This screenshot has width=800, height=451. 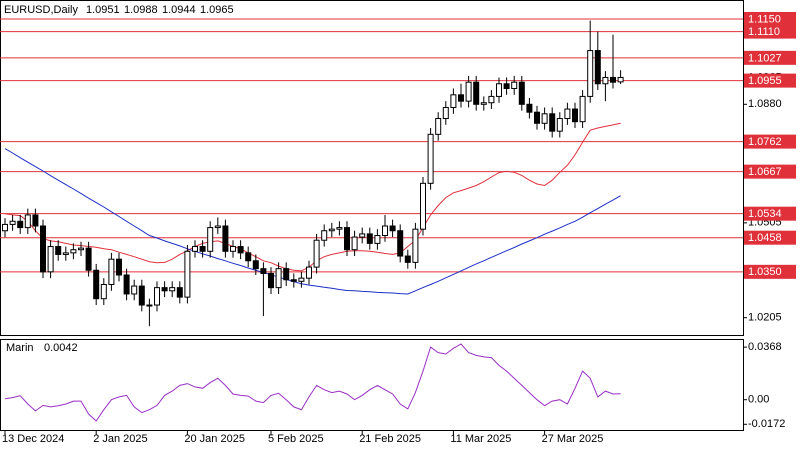 I want to click on y-tick-label: 1.0205, so click(x=765, y=318).